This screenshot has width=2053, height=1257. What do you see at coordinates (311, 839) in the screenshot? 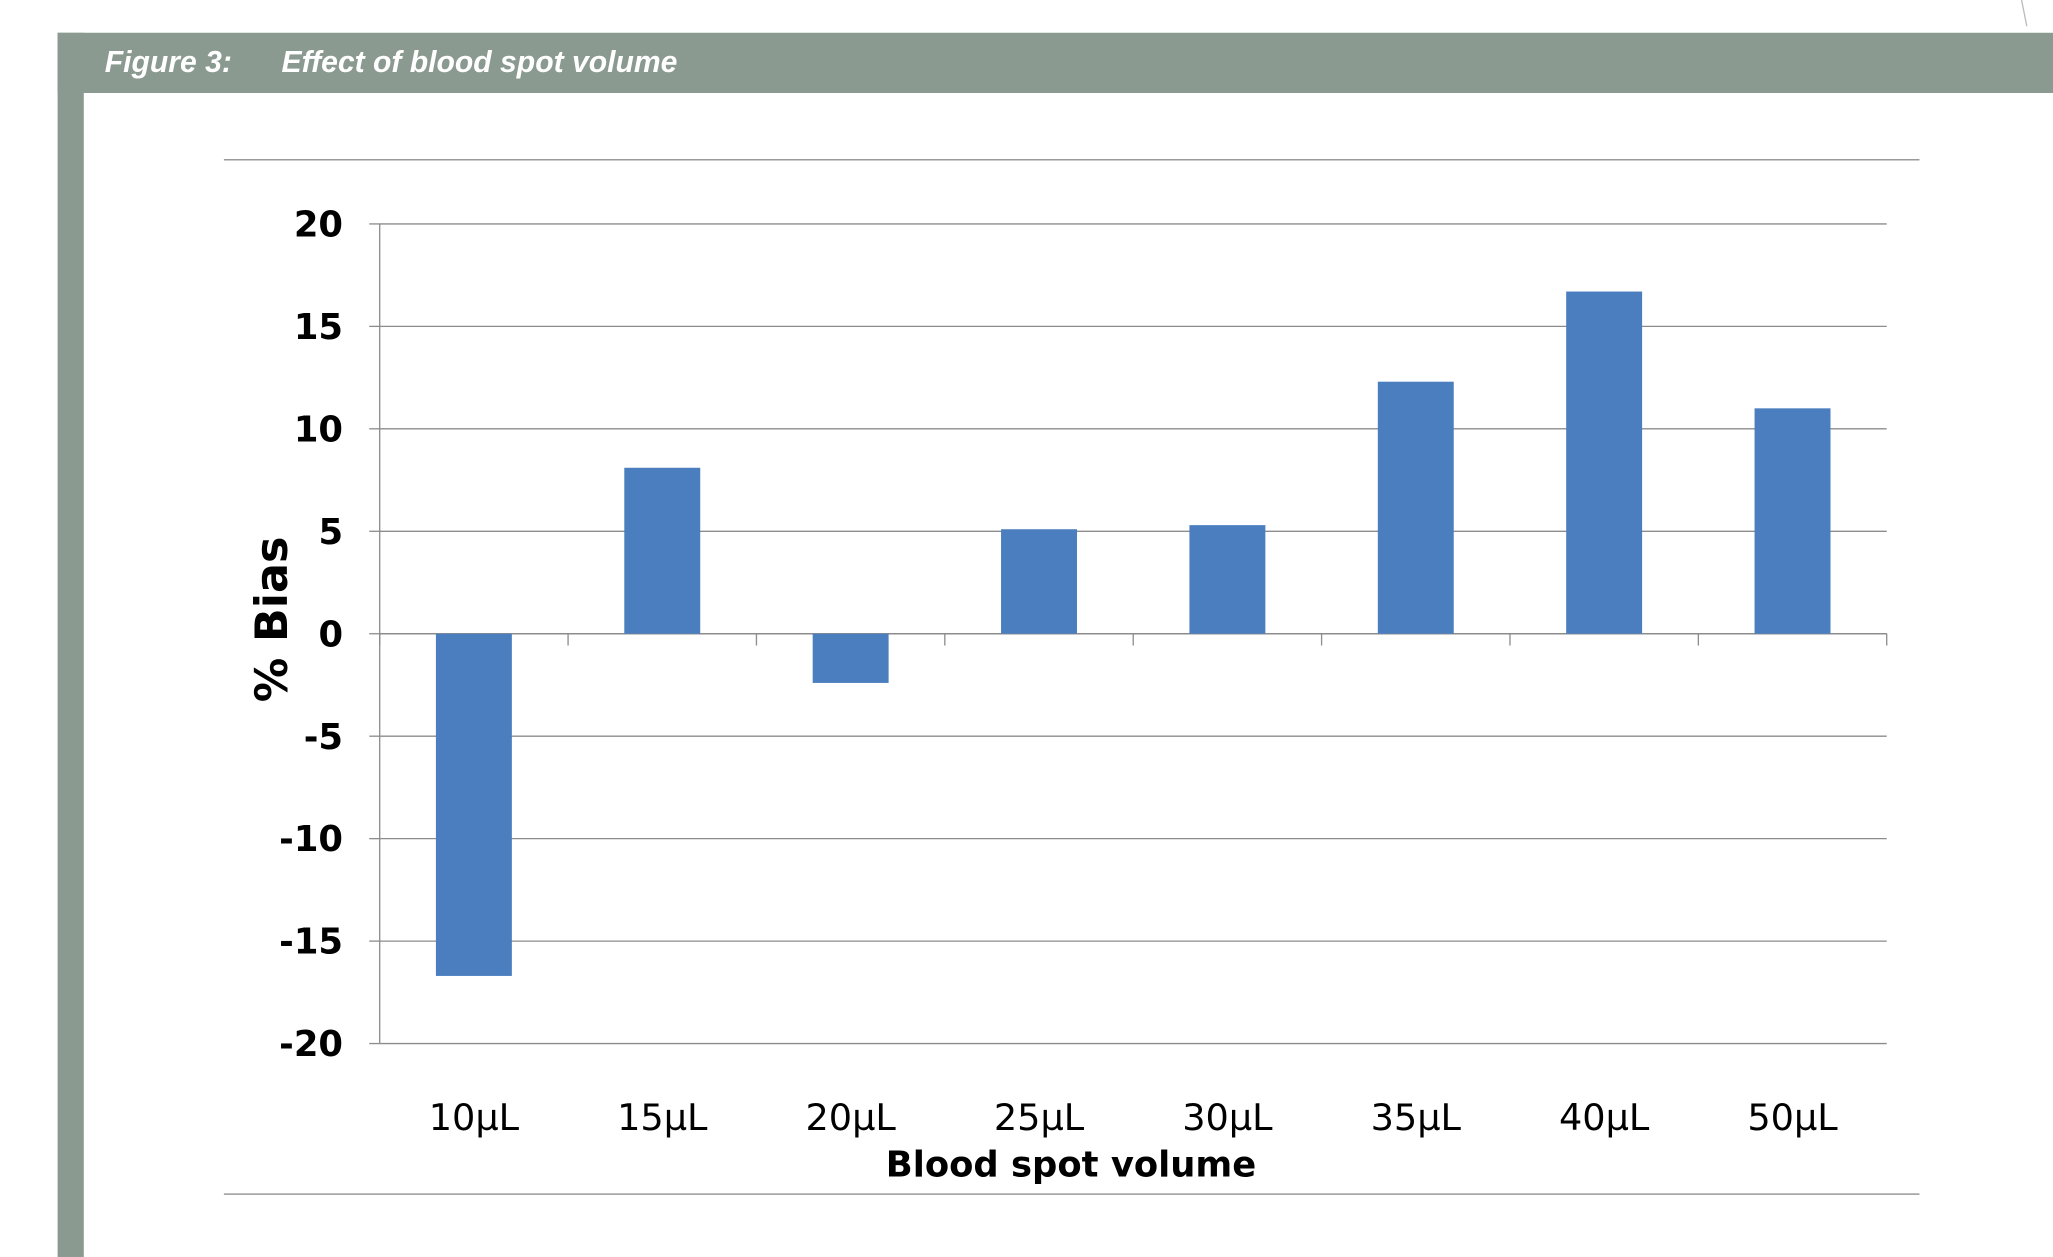
I see `y-tick-label: -10` at bounding box center [311, 839].